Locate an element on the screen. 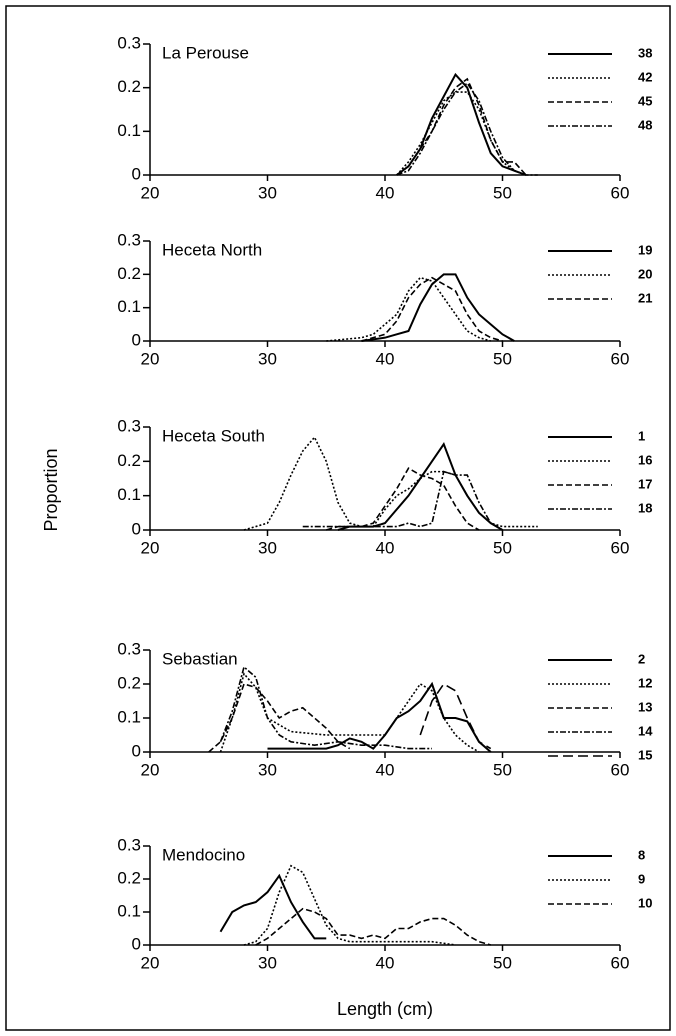 The image size is (676, 1036). legend-label: 19 is located at coordinates (645, 249).